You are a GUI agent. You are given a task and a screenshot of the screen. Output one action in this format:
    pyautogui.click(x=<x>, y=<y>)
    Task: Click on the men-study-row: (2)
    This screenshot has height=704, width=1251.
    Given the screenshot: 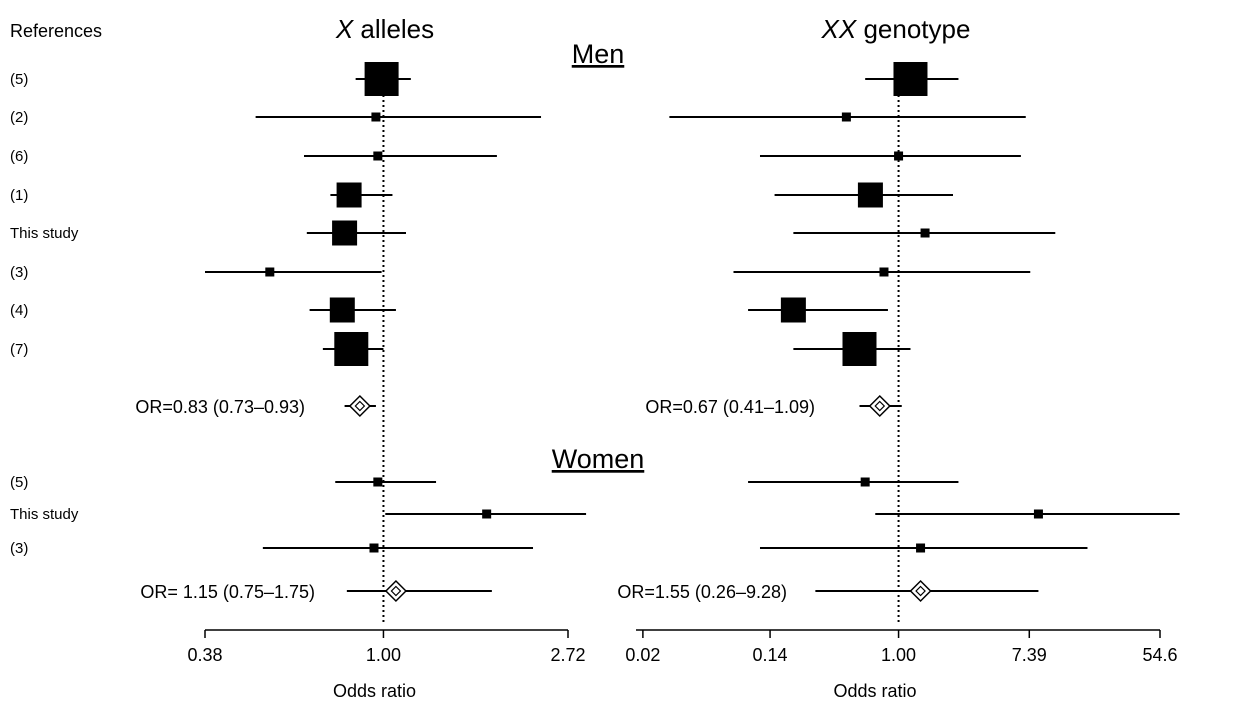 What is the action you would take?
    pyautogui.click(x=276, y=117)
    